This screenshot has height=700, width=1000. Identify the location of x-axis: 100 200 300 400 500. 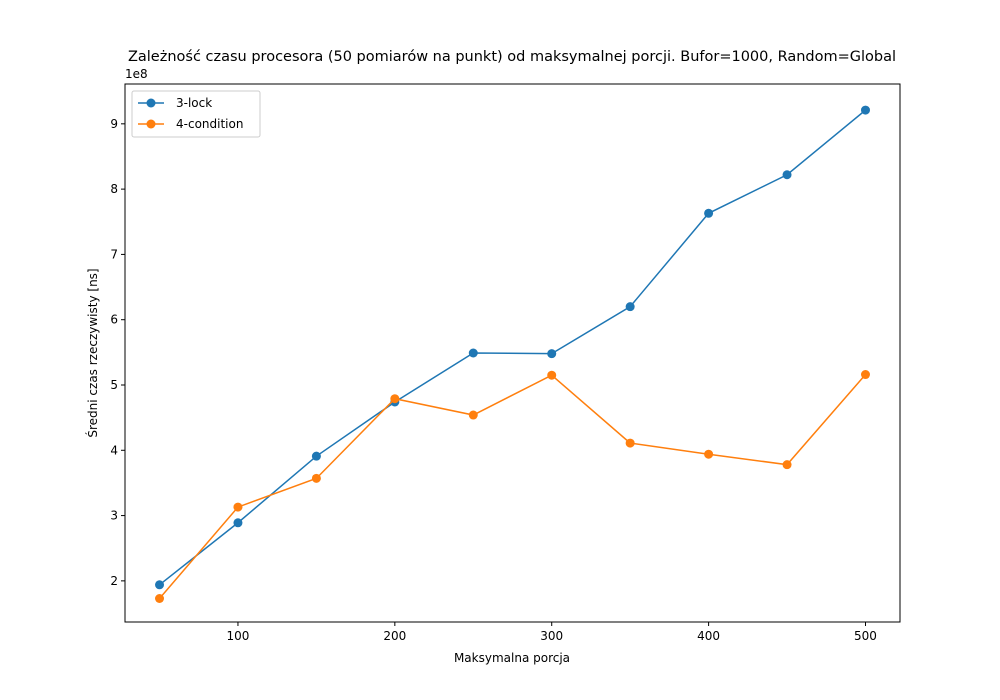
(552, 632).